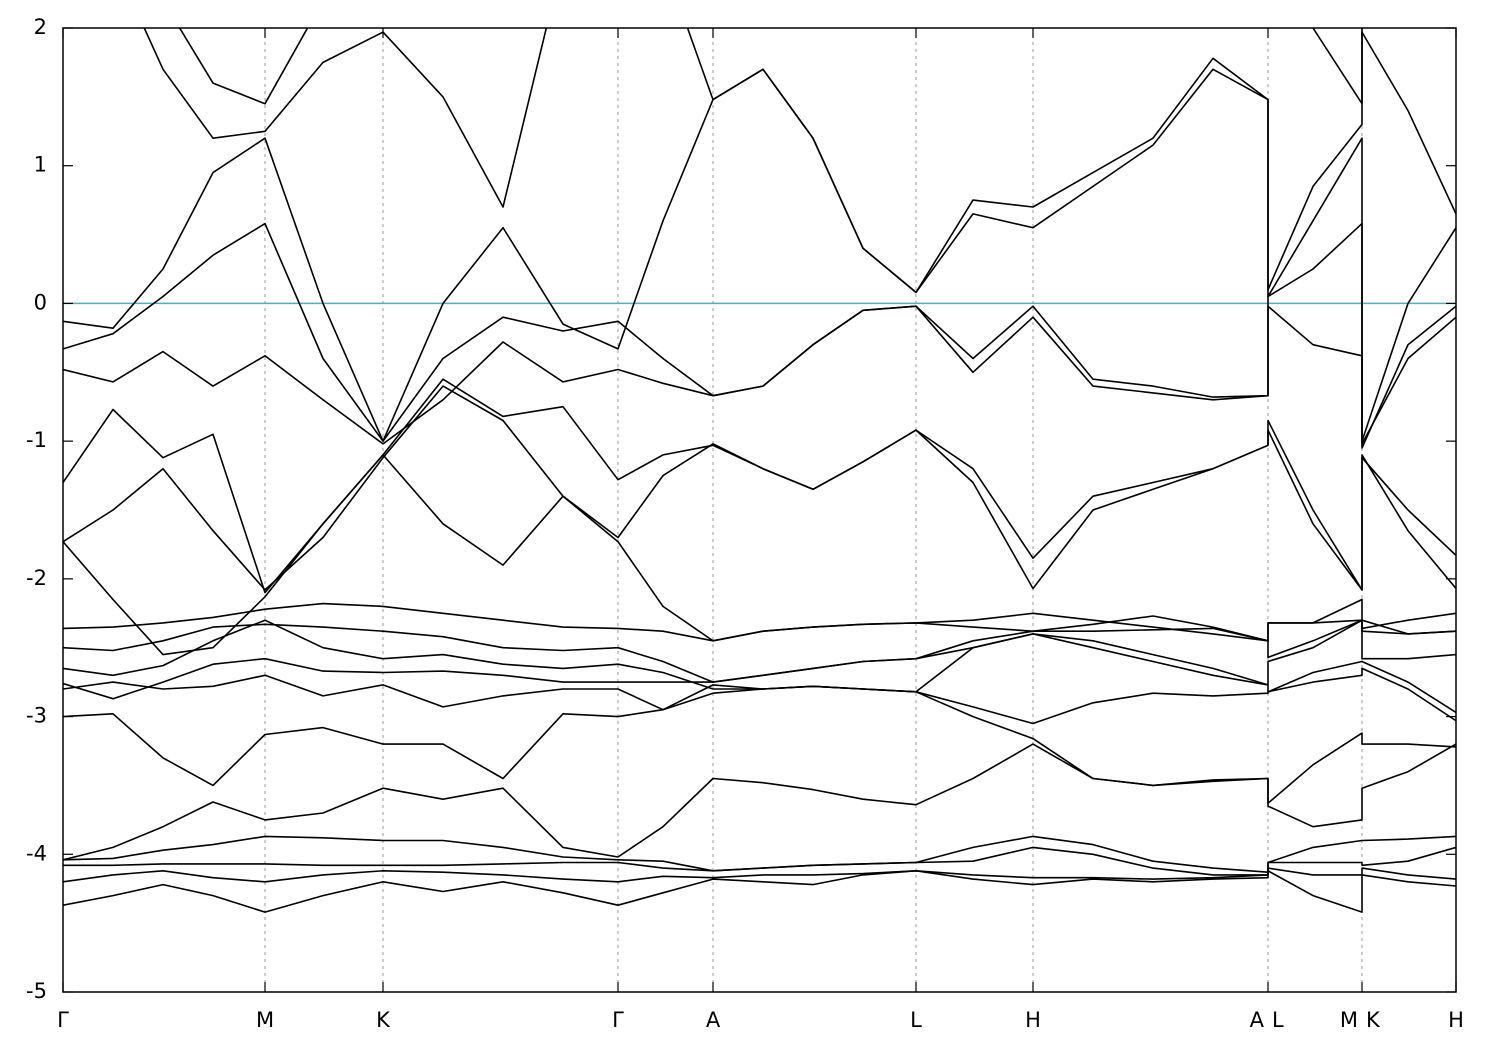 This screenshot has width=1500, height=1050. I want to click on y-tick-label: -3, so click(36, 716).